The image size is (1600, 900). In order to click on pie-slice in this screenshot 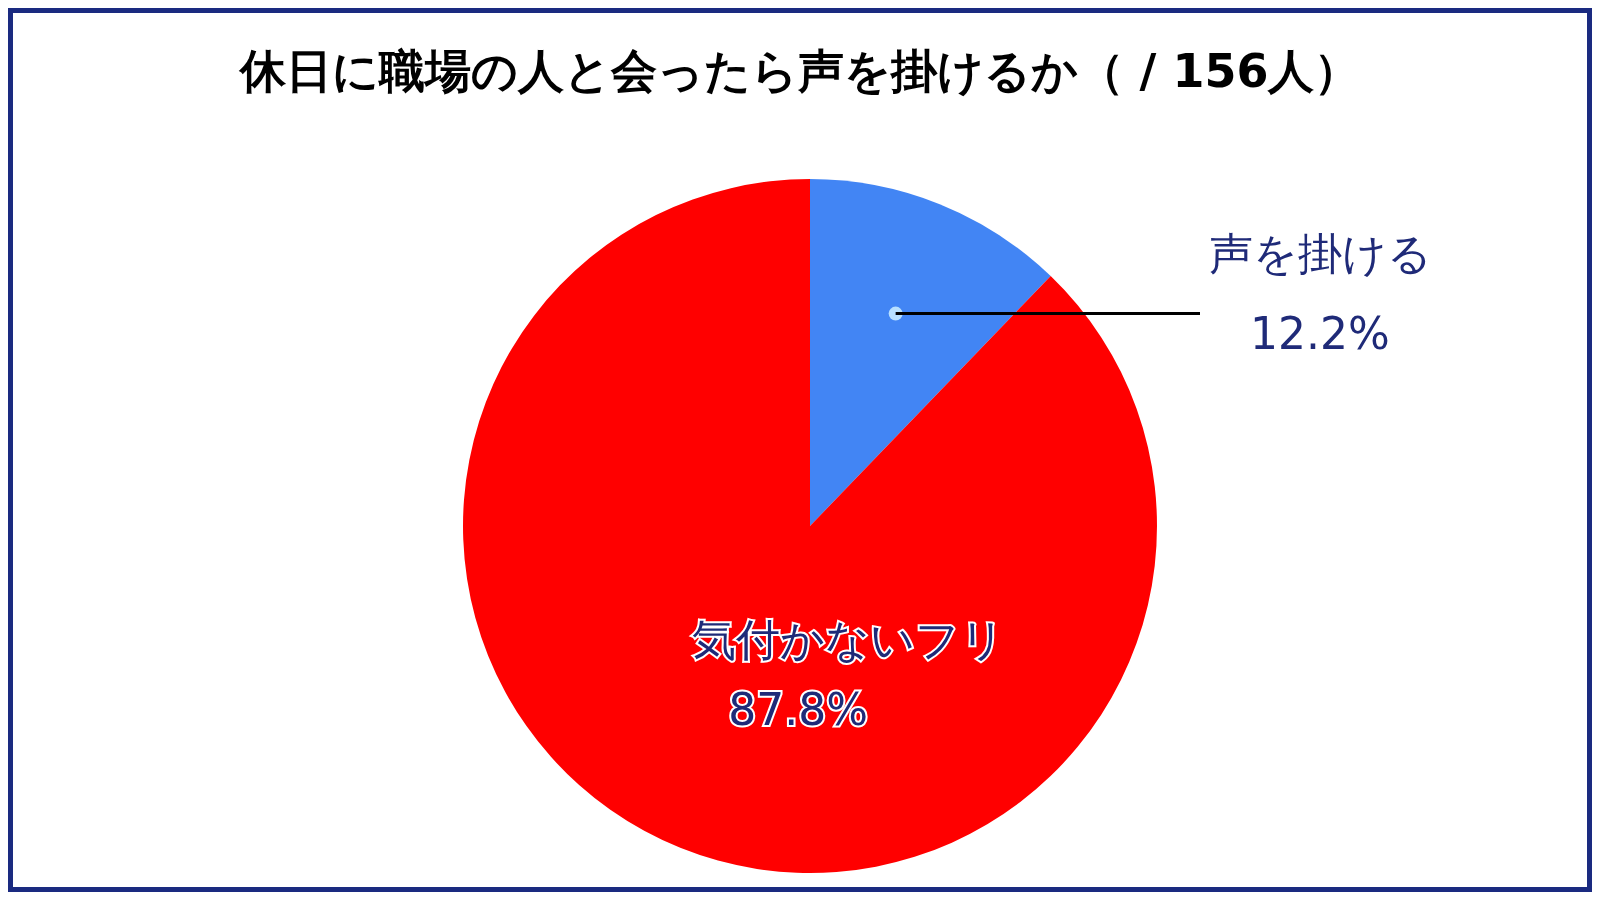, I will do `click(930, 352)`.